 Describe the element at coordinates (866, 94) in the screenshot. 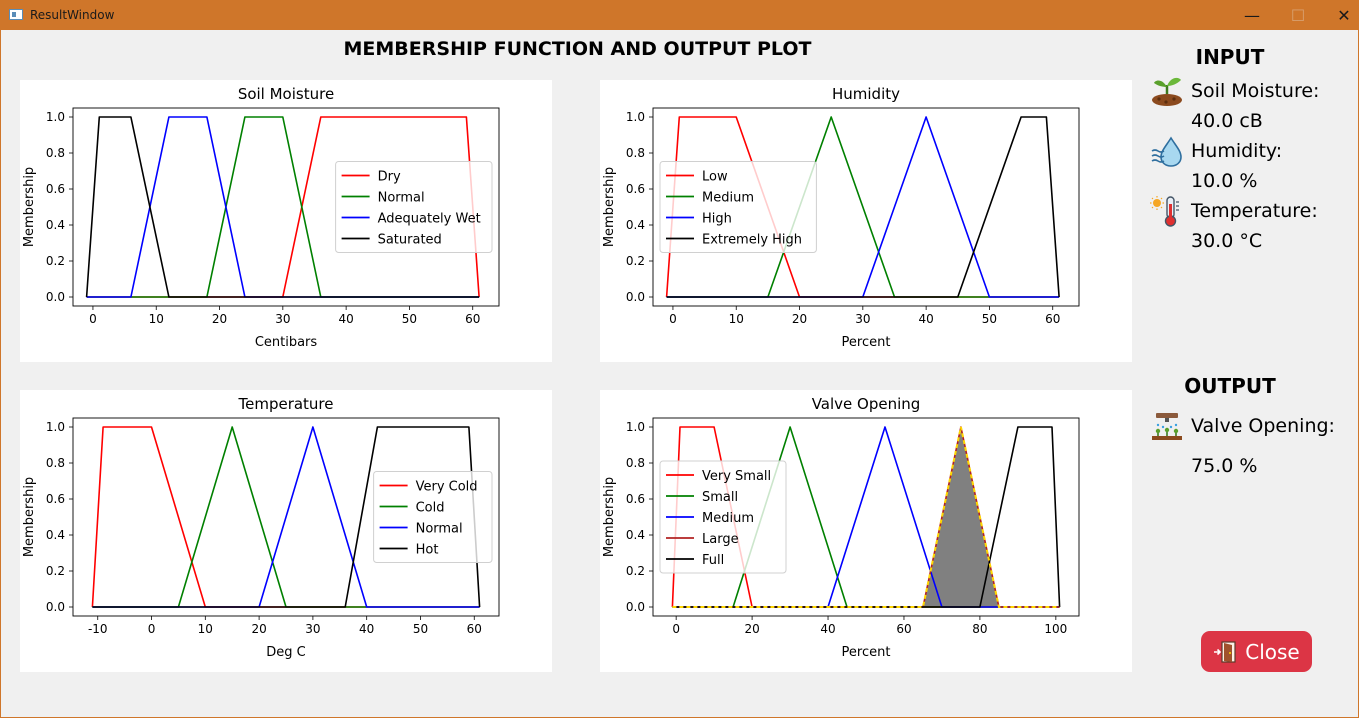

I see `chart-title: Humidity` at that location.